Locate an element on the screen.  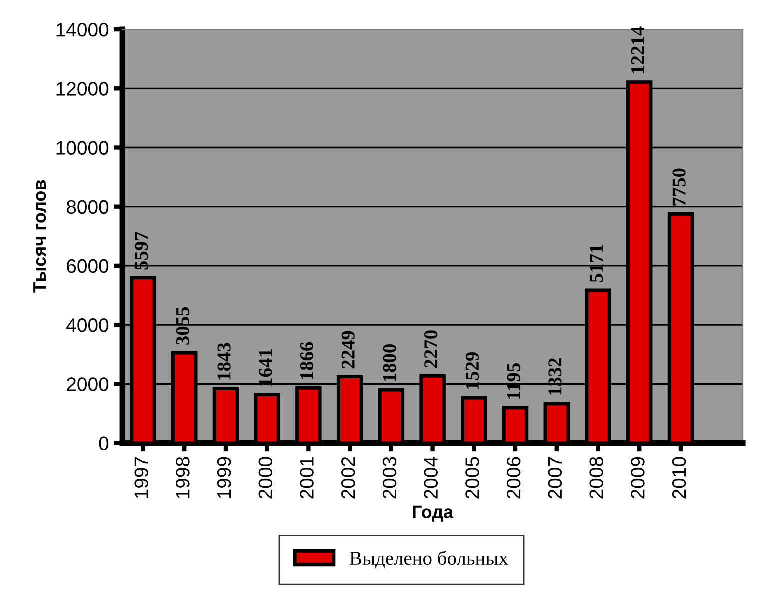
data-label: 2249 is located at coordinates (348, 350).